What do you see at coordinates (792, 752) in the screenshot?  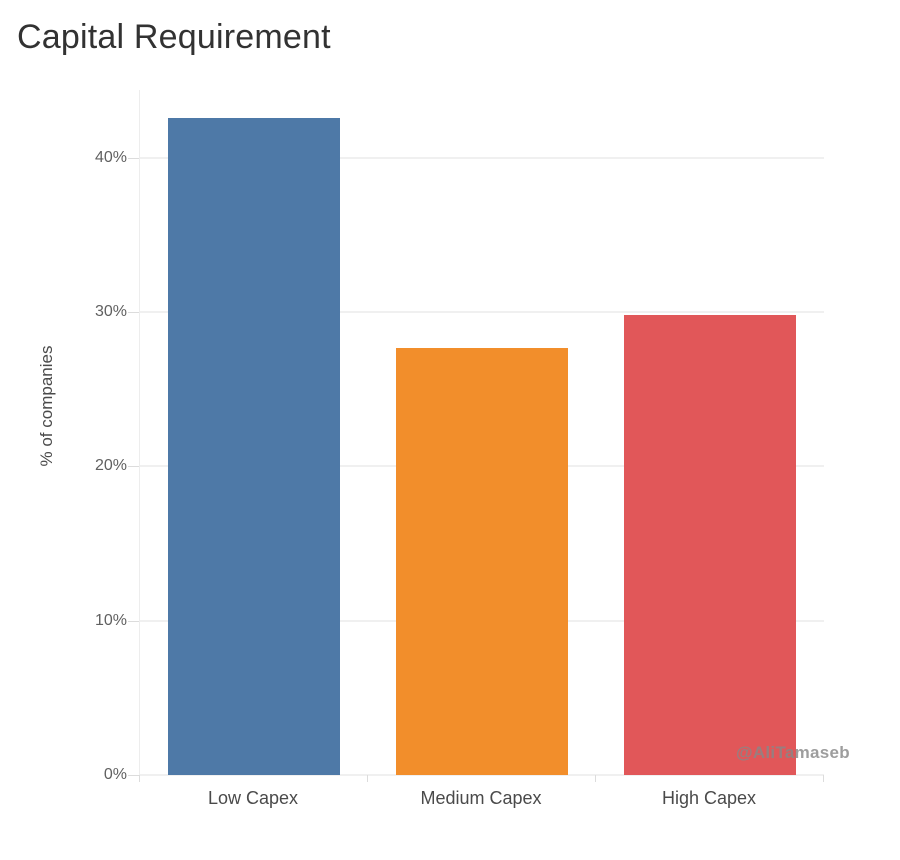 I see `watermark: @AliTamaseb` at bounding box center [792, 752].